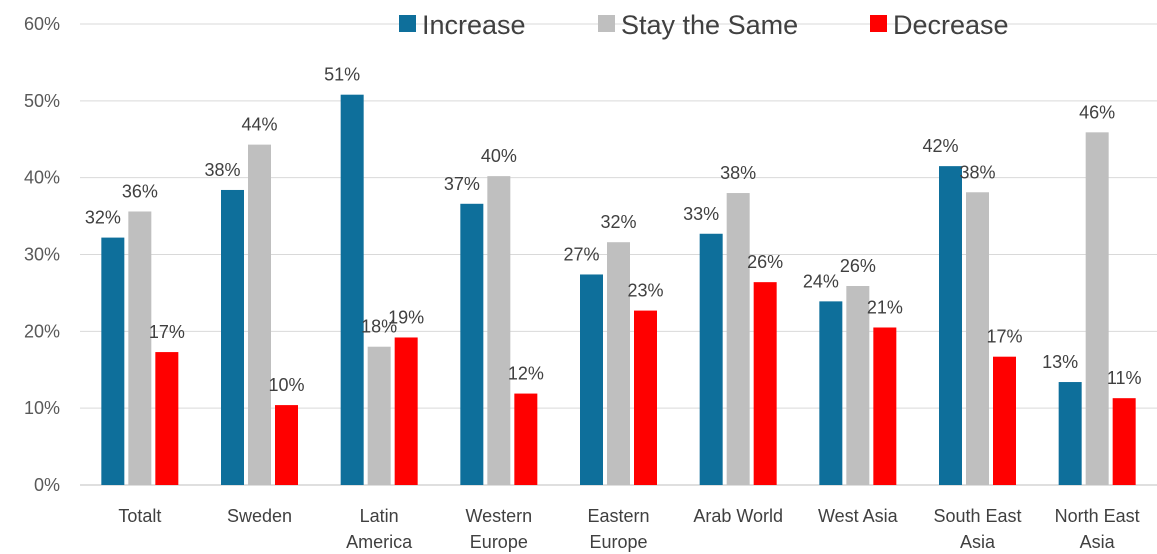  Describe the element at coordinates (140, 191) in the screenshot. I see `data-label: 36%` at that location.